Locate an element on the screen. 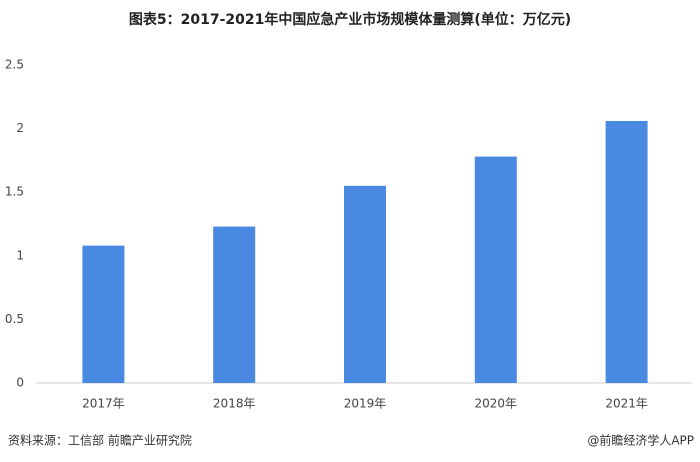 The width and height of the screenshot is (700, 462). y-tick-label: 0 is located at coordinates (20, 383).